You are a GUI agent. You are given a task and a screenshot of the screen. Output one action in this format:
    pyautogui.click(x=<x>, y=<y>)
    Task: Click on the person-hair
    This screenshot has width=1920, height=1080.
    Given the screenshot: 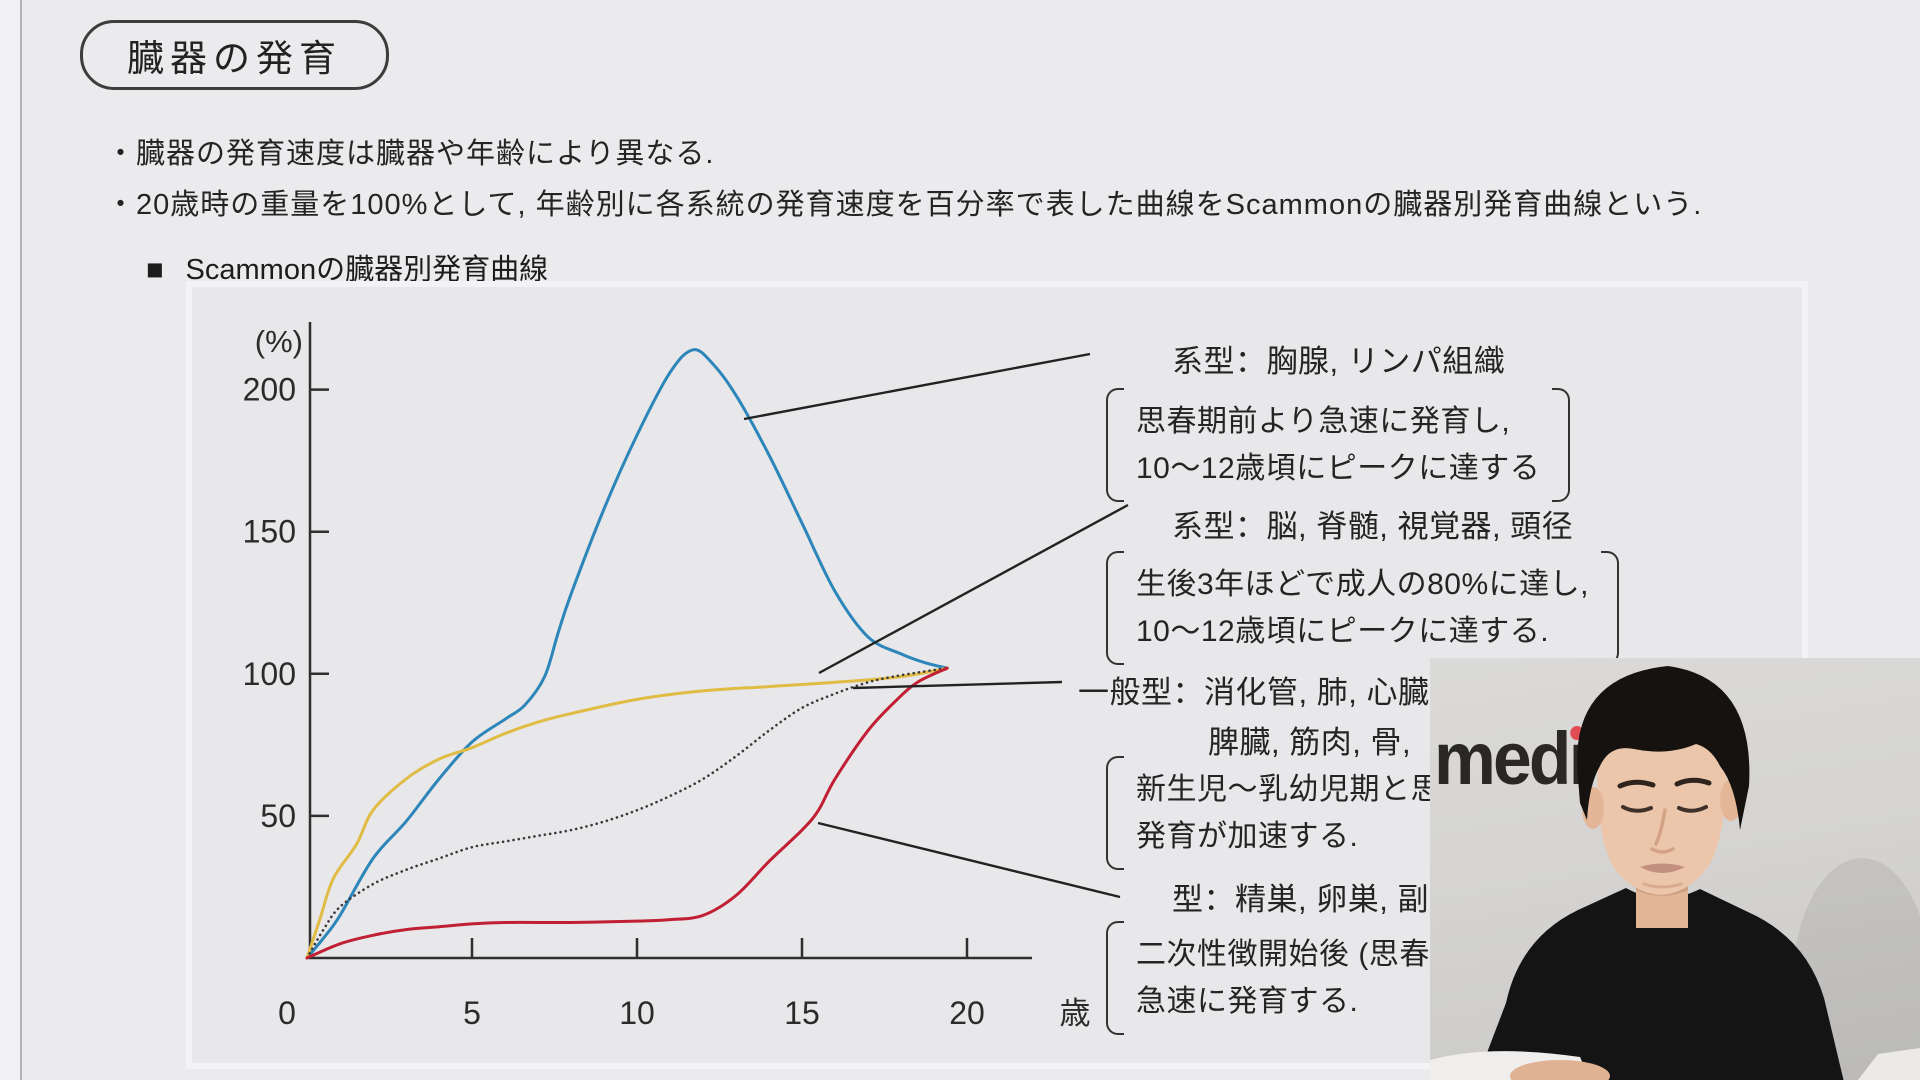 What is the action you would take?
    pyautogui.click(x=1663, y=748)
    